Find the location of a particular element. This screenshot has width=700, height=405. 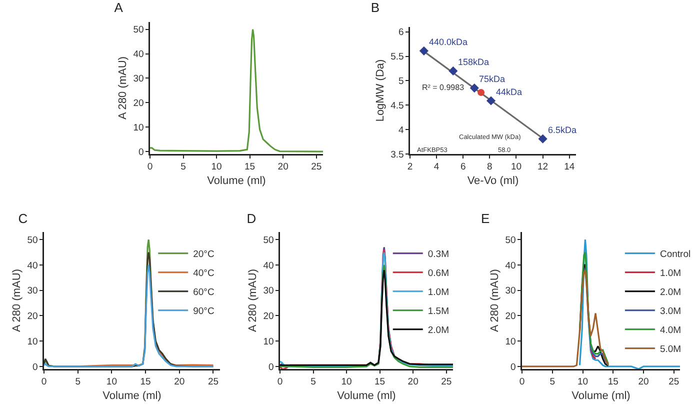

y-tick-label: 5.5 is located at coordinates (397, 57).